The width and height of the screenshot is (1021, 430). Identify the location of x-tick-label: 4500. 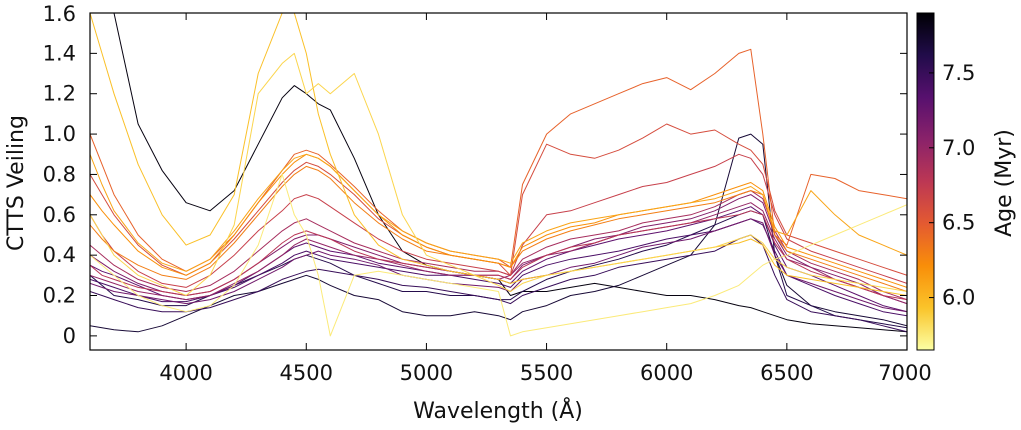
(306, 373).